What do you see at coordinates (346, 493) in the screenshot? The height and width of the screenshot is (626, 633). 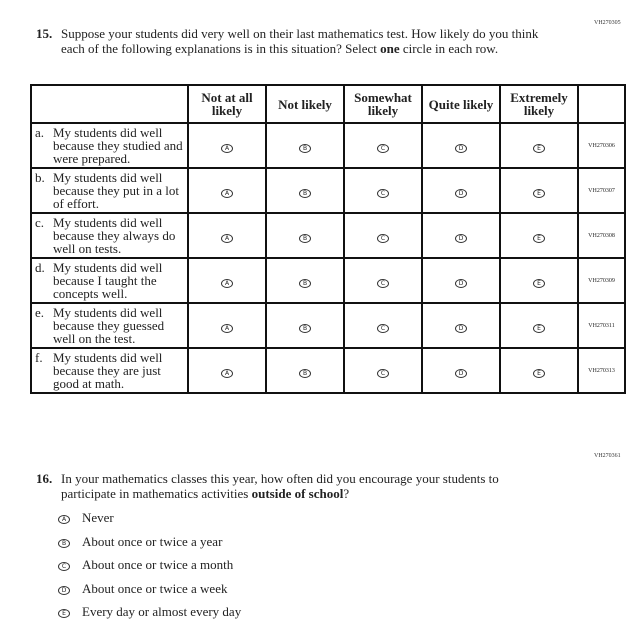 I see `q16-text-end: ?` at bounding box center [346, 493].